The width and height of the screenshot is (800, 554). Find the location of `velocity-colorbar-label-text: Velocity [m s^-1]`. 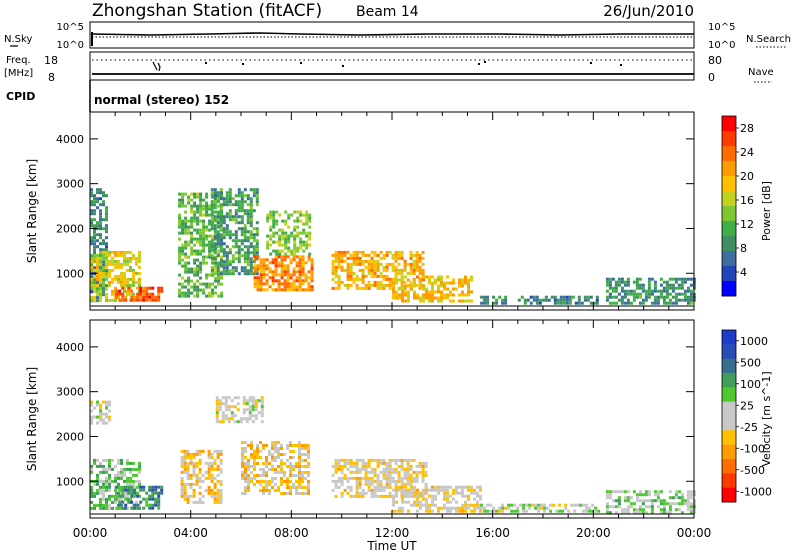

velocity-colorbar-label-text: Velocity [m s^-1] is located at coordinates (766, 418).